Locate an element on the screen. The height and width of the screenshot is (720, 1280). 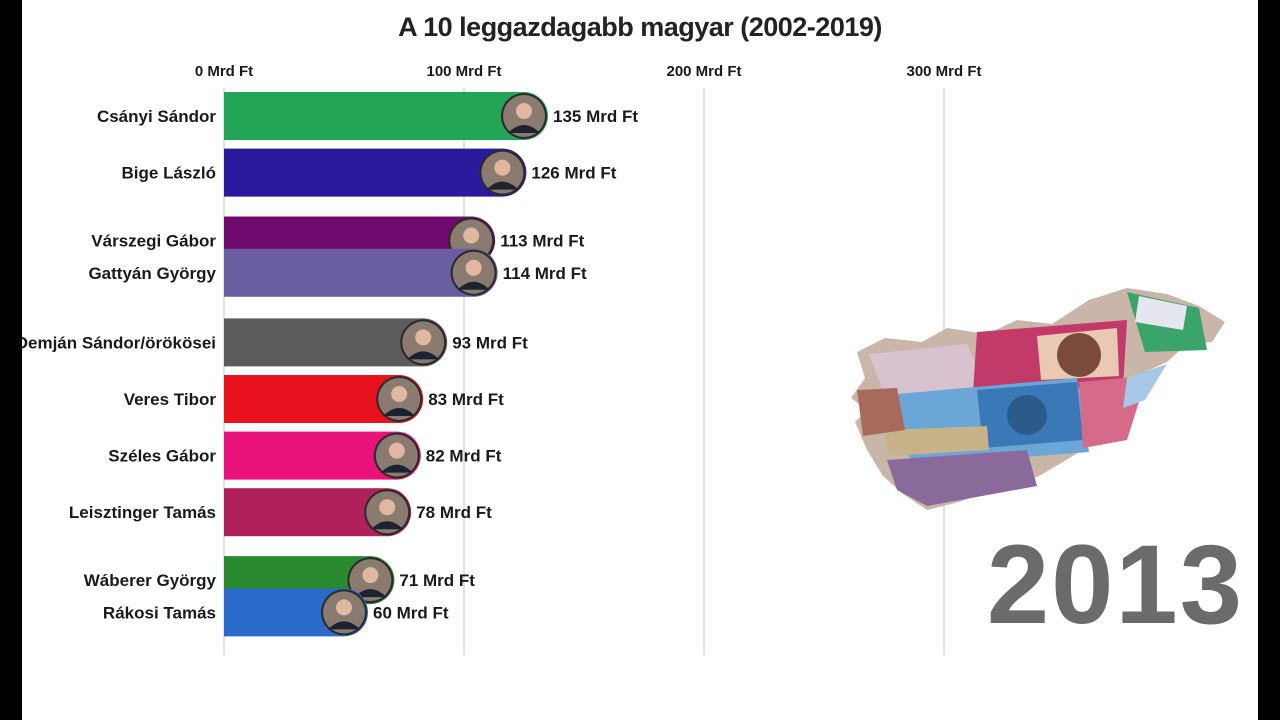
category-label: Veres Tibor is located at coordinates (170, 399).